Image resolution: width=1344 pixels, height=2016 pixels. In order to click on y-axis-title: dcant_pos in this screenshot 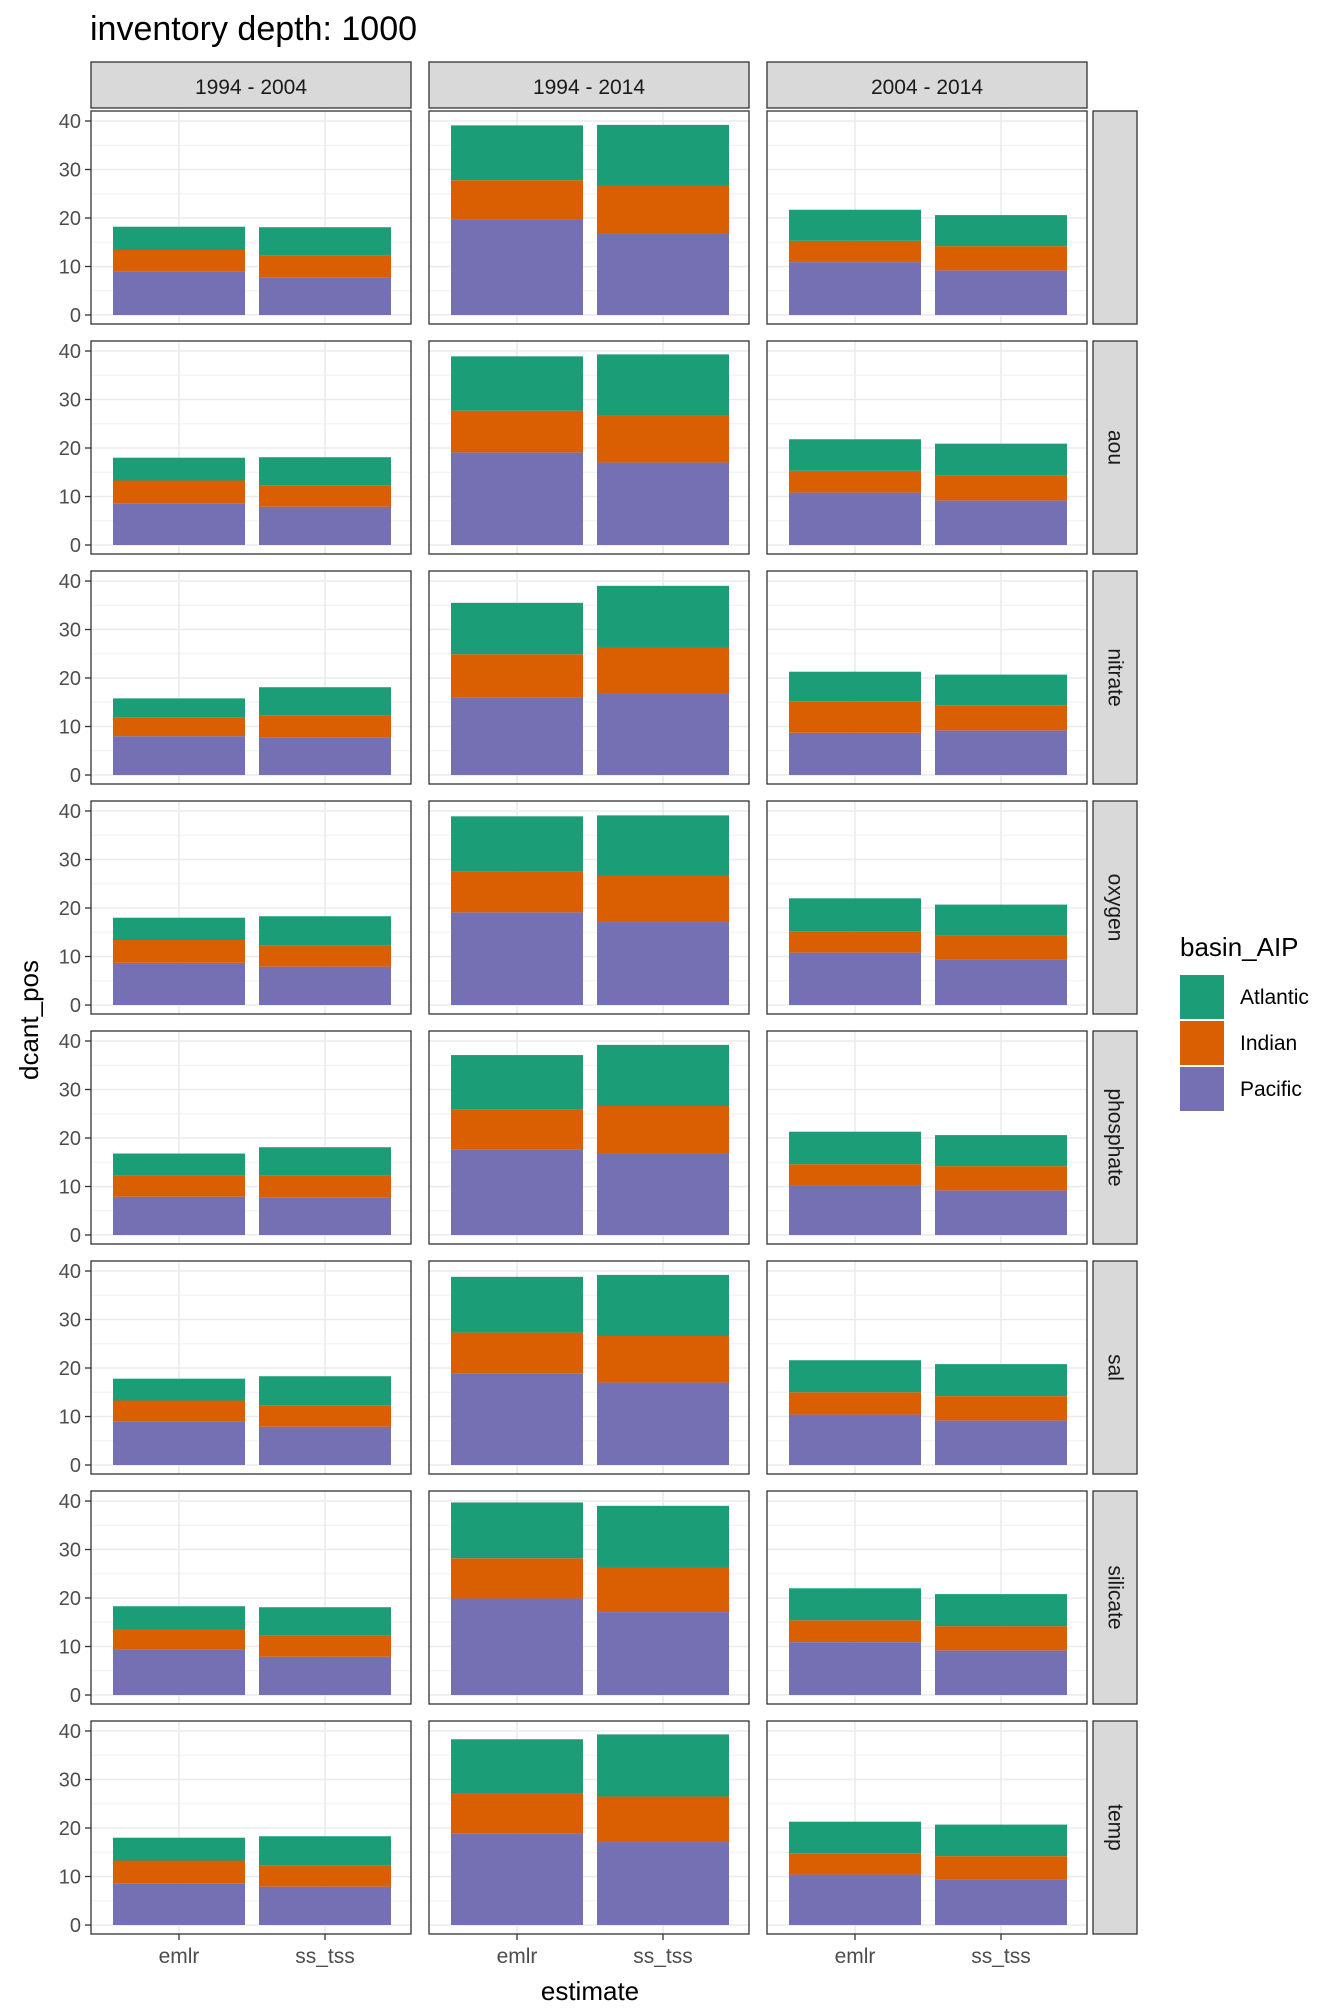, I will do `click(29, 1020)`.